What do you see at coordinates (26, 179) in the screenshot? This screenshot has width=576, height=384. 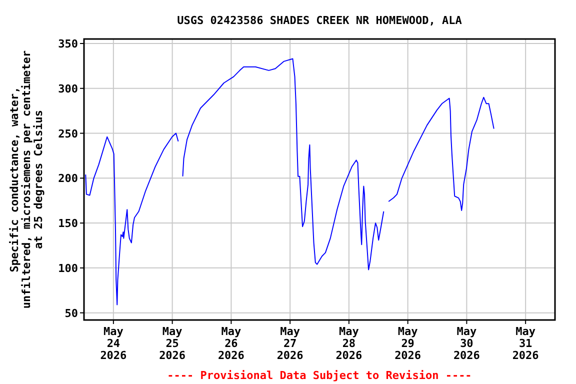 I see `y-axis-title: Specific conductance, water, unfiltered, microsiemens per centimeter at 25 degrees Celsius` at bounding box center [26, 179].